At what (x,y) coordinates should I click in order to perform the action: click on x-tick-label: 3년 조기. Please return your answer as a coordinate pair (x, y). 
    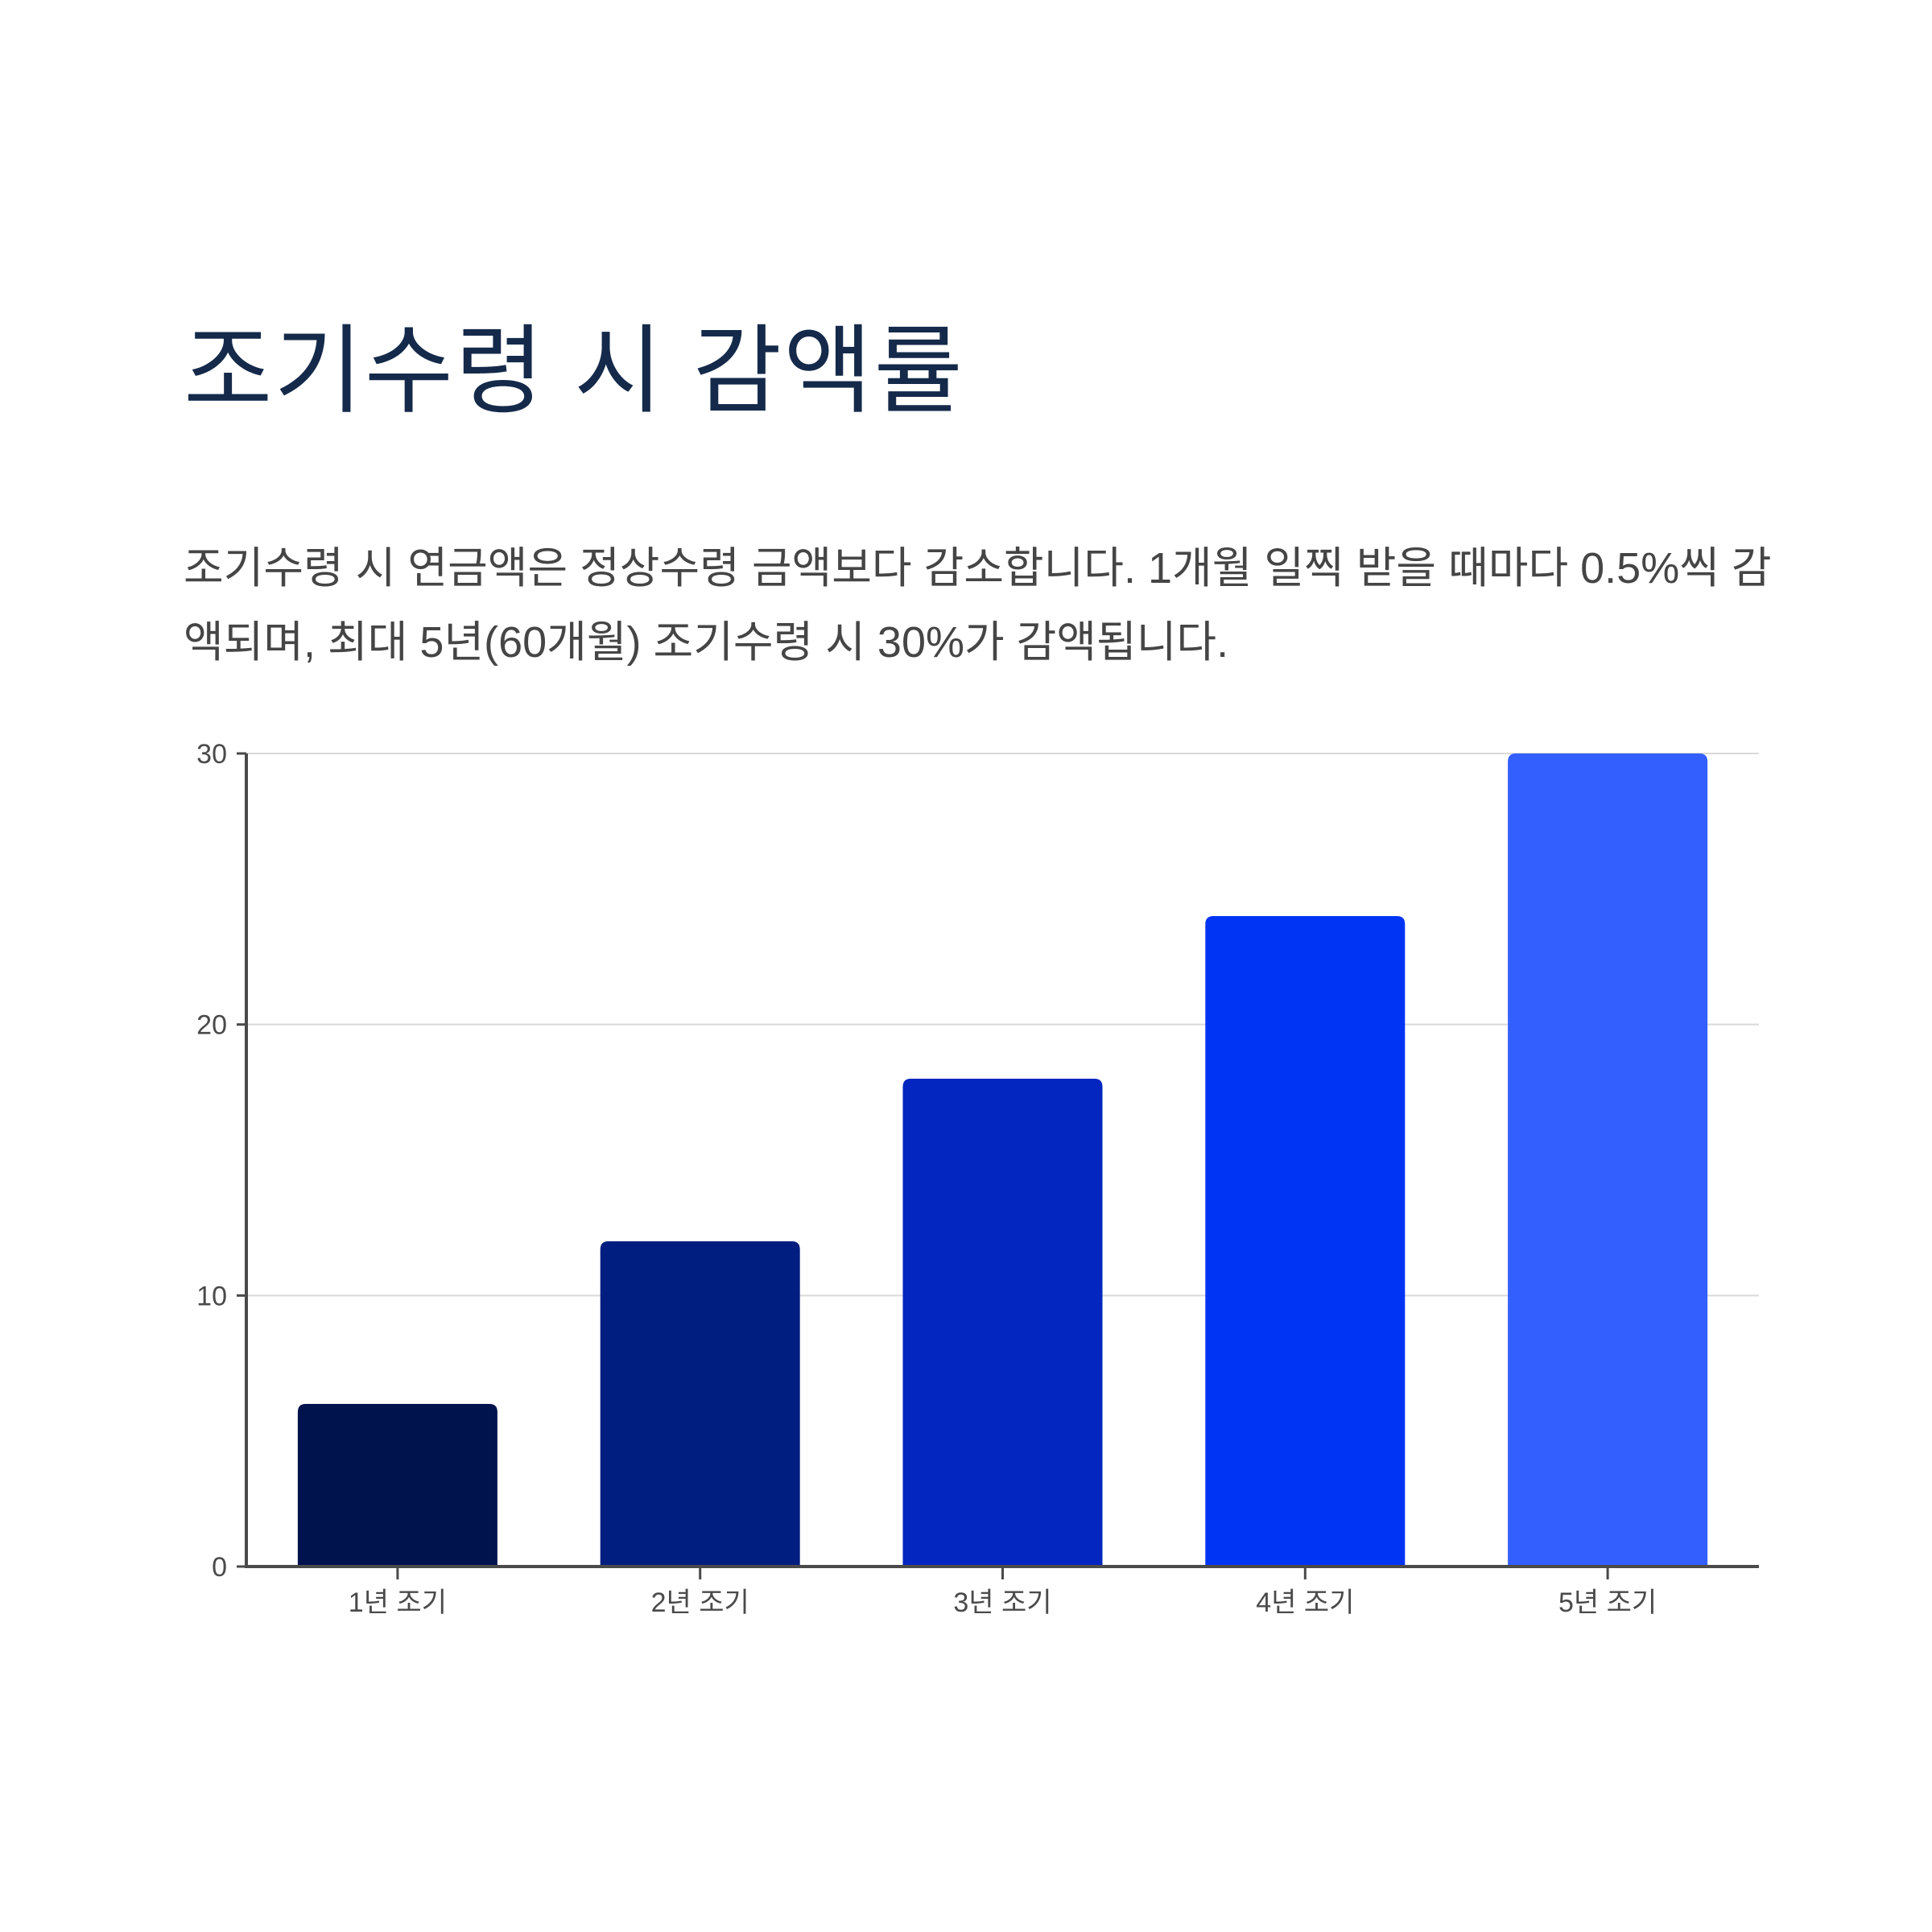
    Looking at the image, I should click on (1002, 1602).